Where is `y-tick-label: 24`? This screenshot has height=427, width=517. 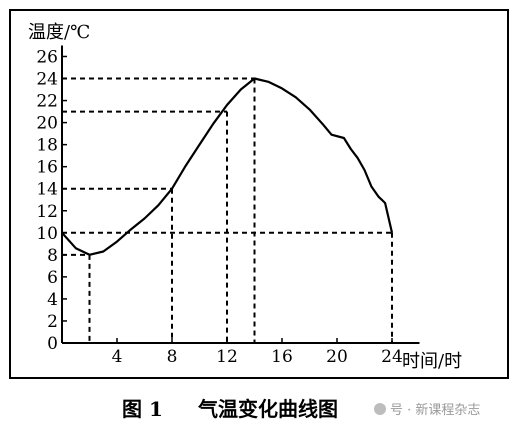 y-tick-label: 24 is located at coordinates (47, 80).